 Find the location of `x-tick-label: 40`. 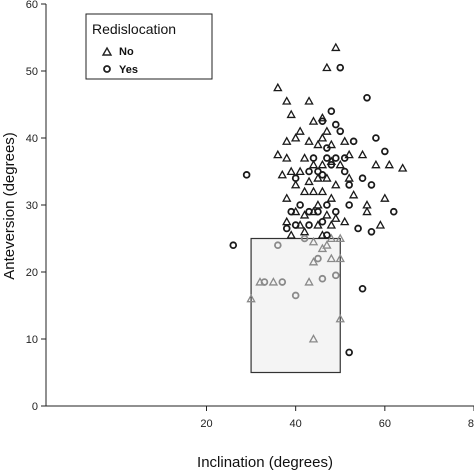

x-tick-label: 40 is located at coordinates (296, 424).